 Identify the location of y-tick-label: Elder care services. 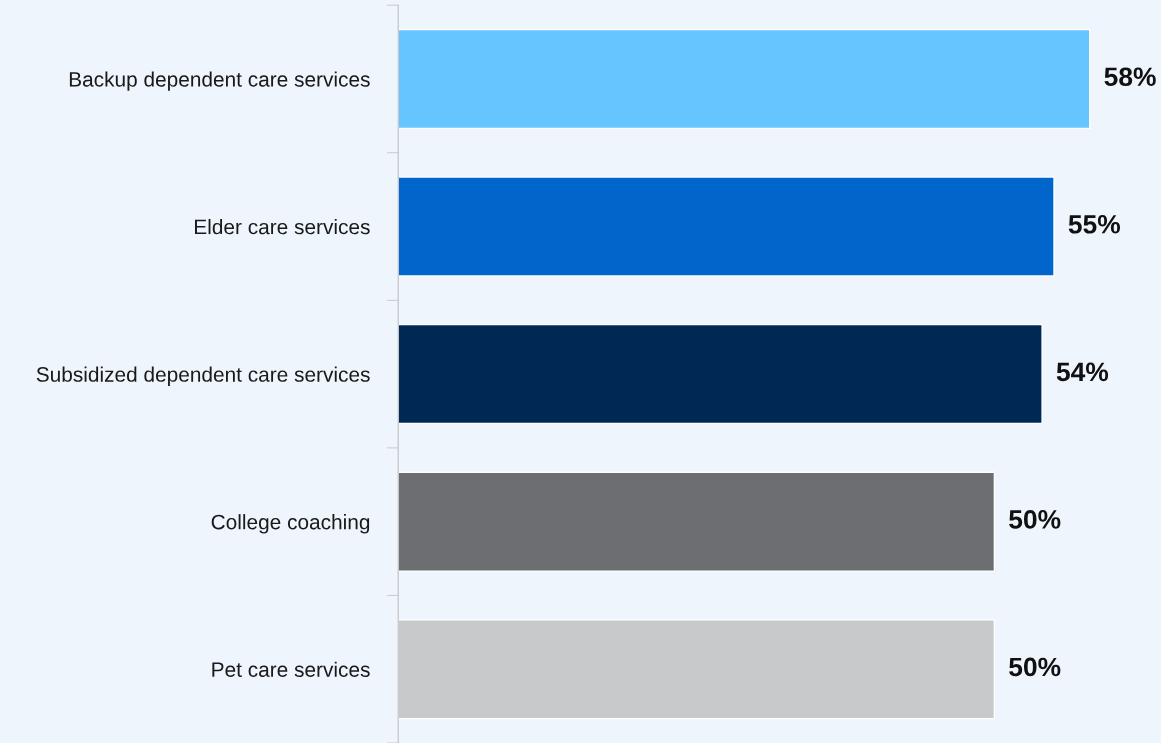
(282, 226).